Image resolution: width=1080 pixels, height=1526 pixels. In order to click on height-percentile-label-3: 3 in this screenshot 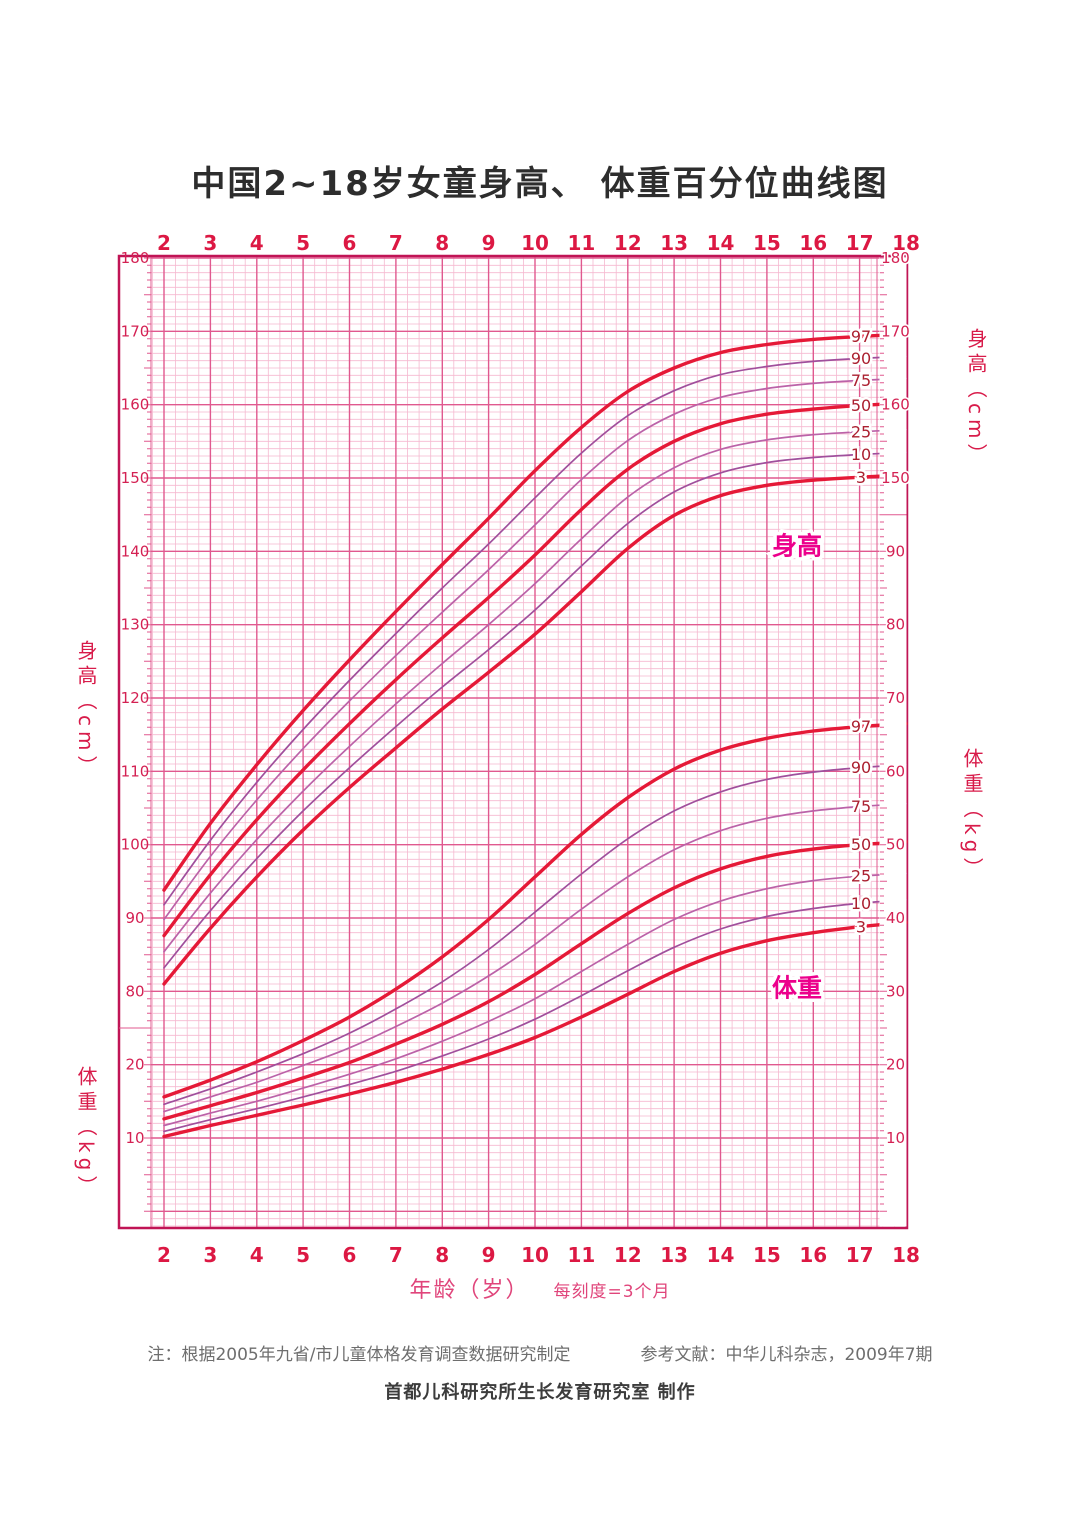, I will do `click(861, 477)`.